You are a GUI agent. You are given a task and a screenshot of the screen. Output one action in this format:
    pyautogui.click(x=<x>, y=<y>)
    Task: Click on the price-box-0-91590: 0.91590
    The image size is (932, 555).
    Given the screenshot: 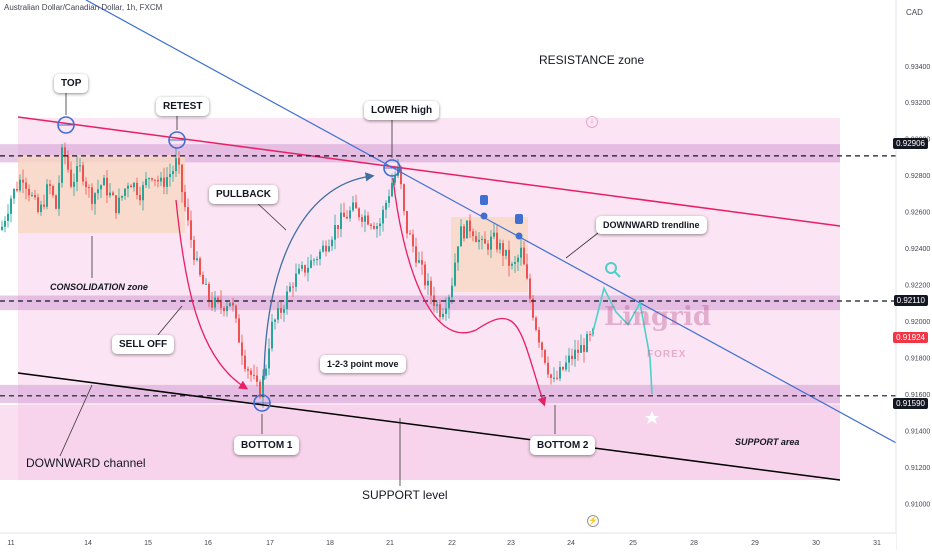 What is the action you would take?
    pyautogui.click(x=910, y=403)
    